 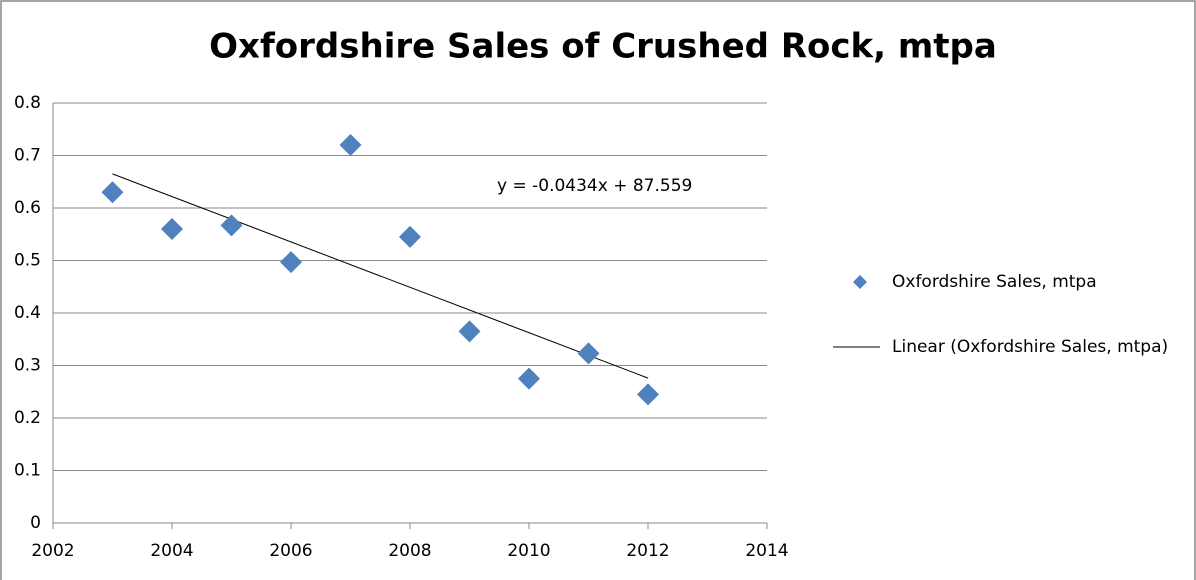 What do you see at coordinates (27, 103) in the screenshot?
I see `y-tick-label: 0.8` at bounding box center [27, 103].